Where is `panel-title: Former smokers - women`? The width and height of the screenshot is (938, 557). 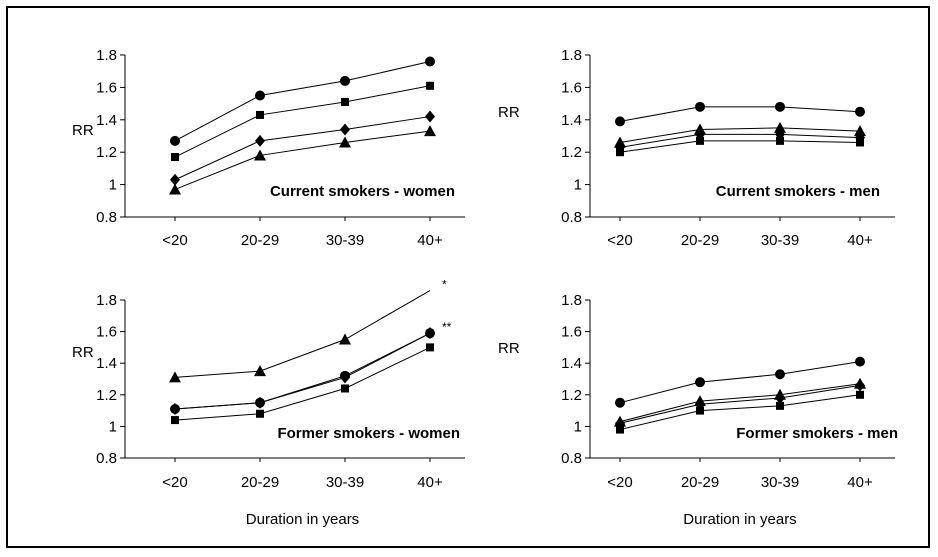
panel-title: Former smokers - women is located at coordinates (368, 433).